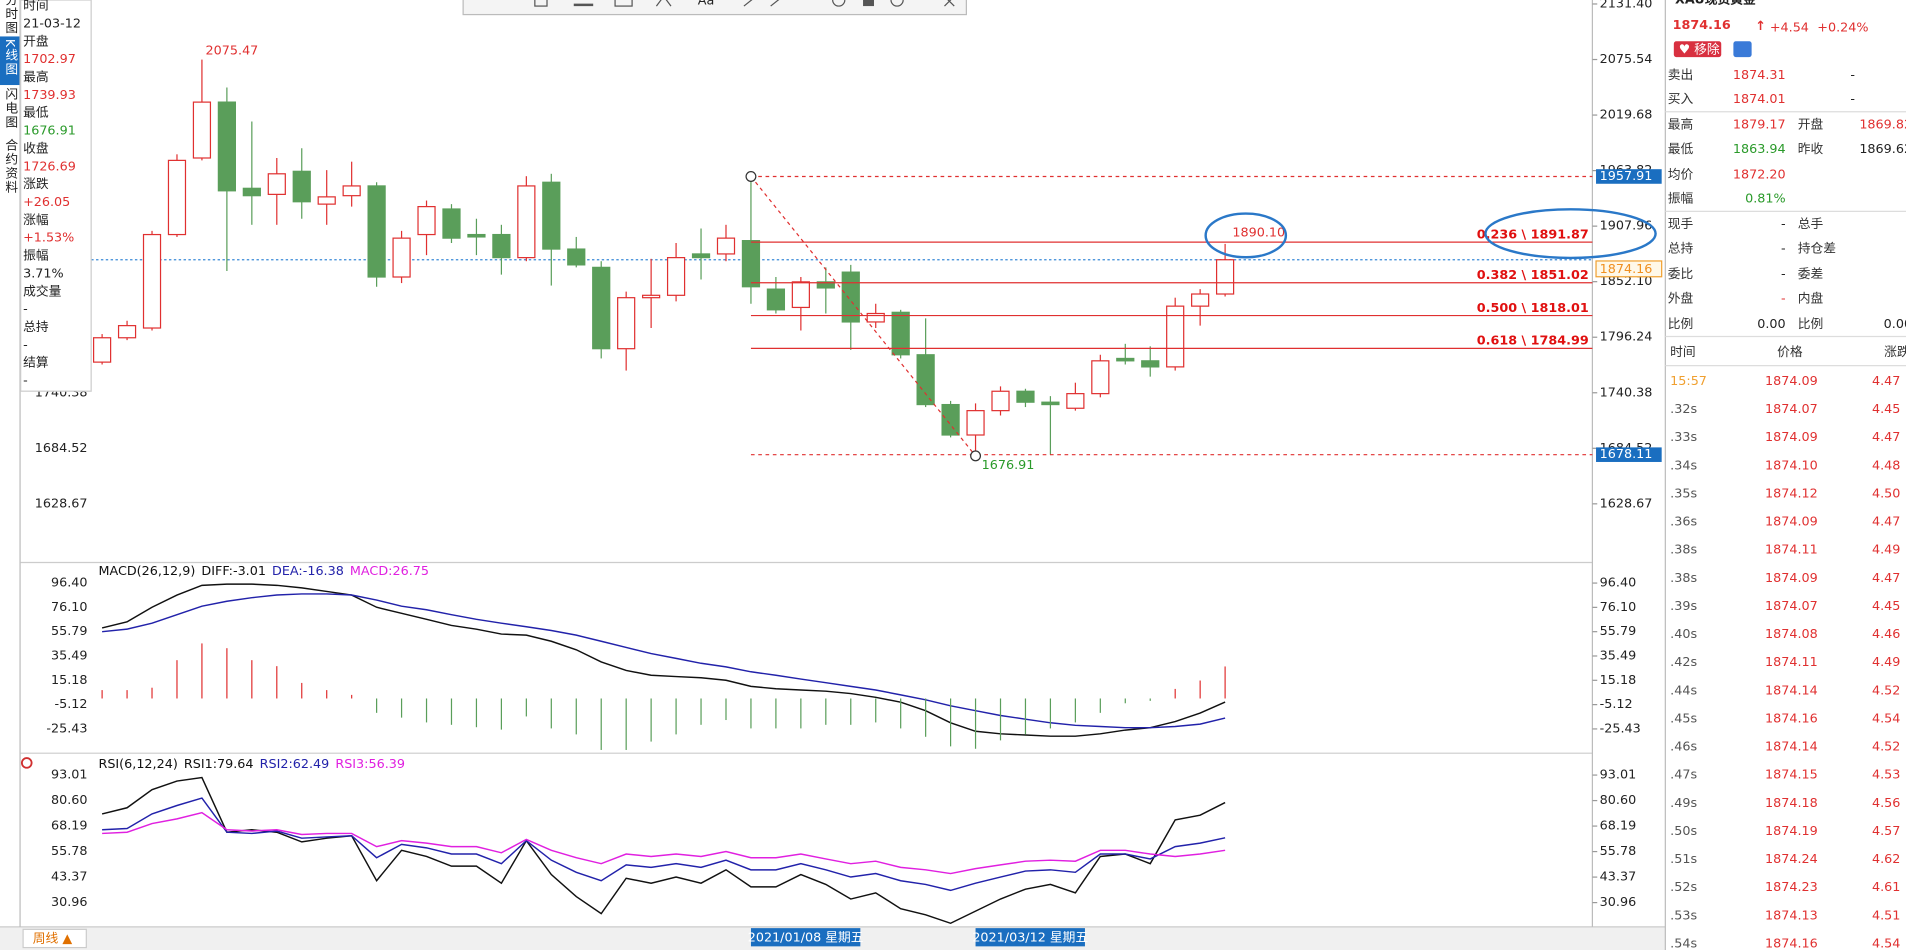 This screenshot has width=1906, height=950. I want to click on quote-label: 均价, so click(1681, 174).